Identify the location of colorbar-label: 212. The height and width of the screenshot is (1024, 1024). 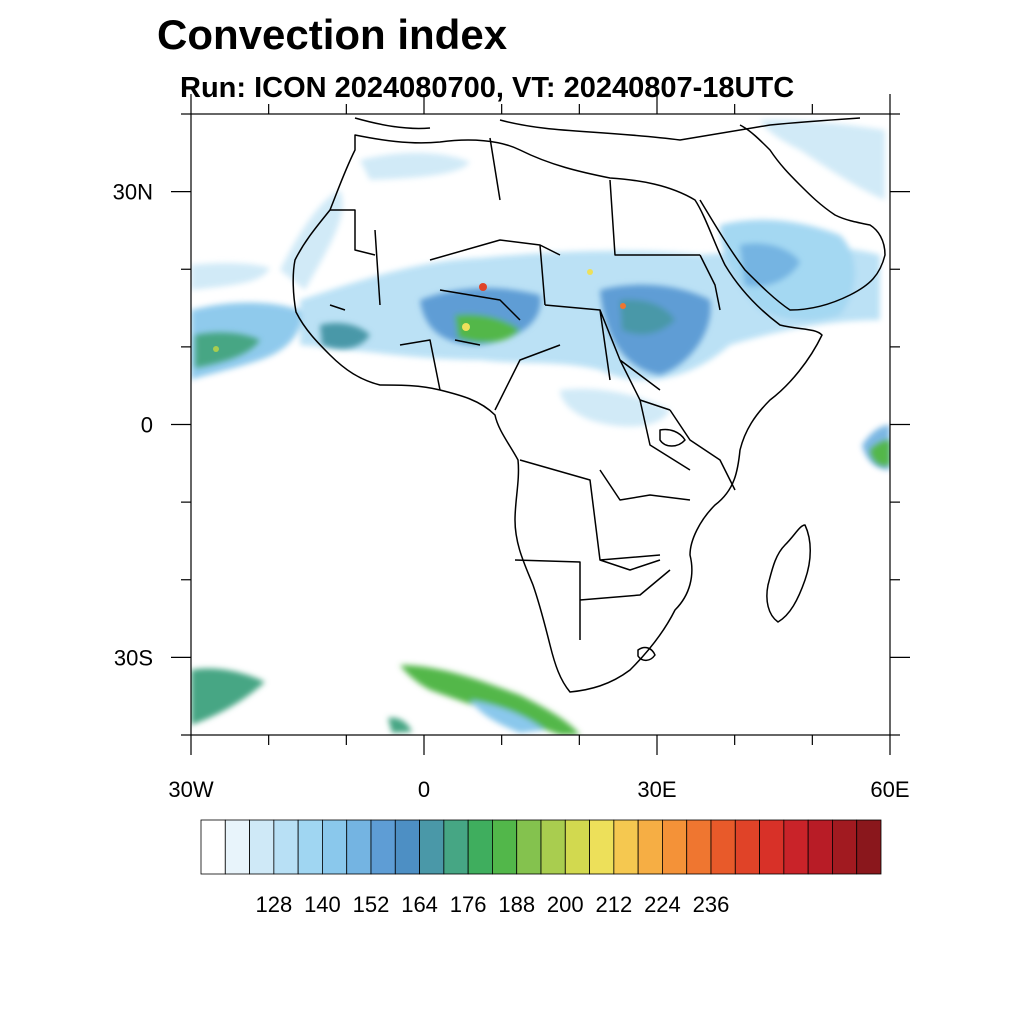
(613, 904).